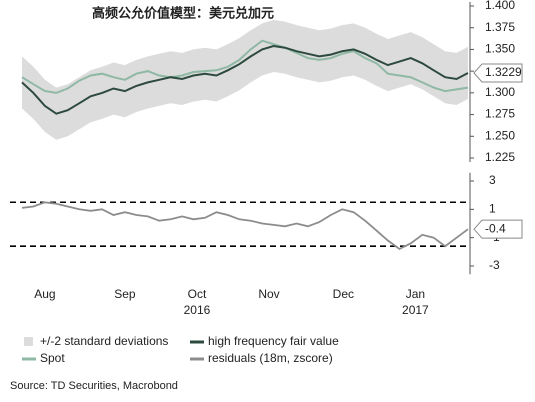 This screenshot has width=535, height=402. What do you see at coordinates (104, 341) in the screenshot?
I see `legend-label: +/-2 standard deviations` at bounding box center [104, 341].